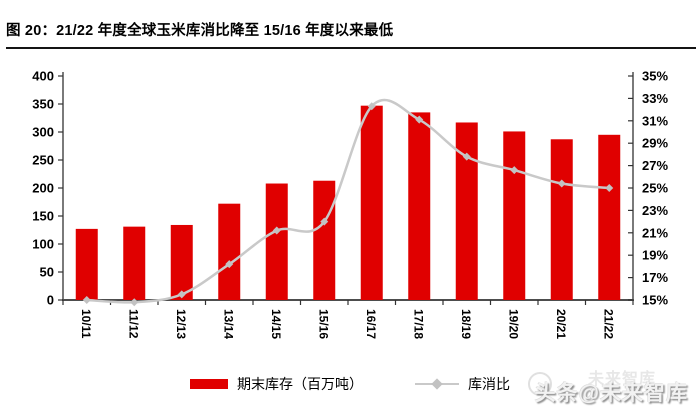 The width and height of the screenshot is (700, 412). What do you see at coordinates (462, 384) in the screenshot?
I see `legend-item-stocks-to-use: 库消比` at bounding box center [462, 384].